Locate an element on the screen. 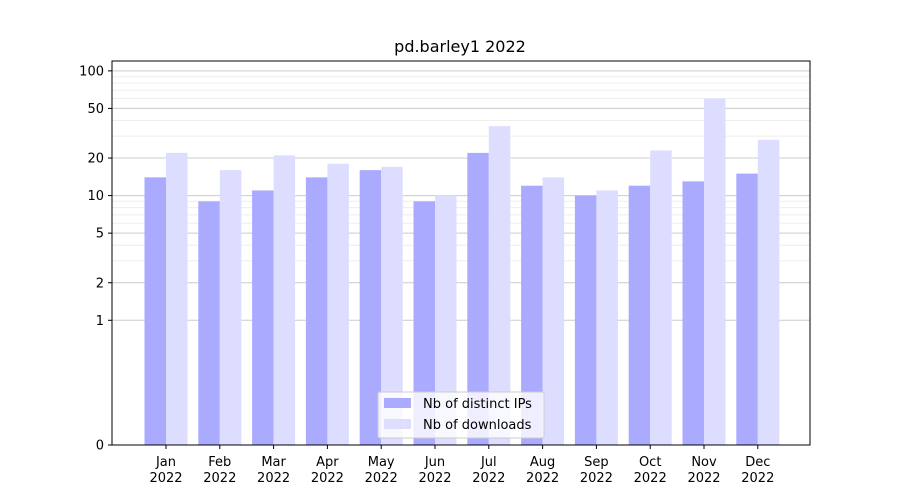  y-tick-label: 5 is located at coordinates (100, 234).